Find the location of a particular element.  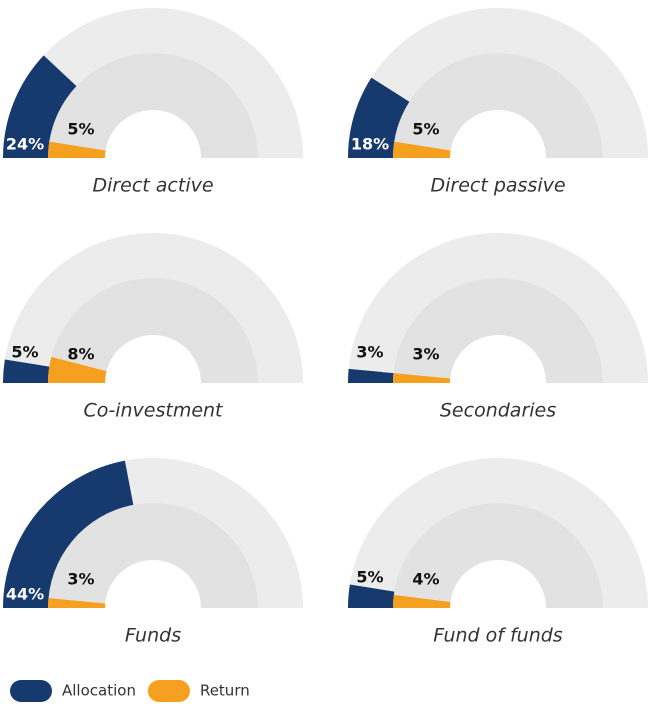

category-label: Secondaries is located at coordinates (498, 411).